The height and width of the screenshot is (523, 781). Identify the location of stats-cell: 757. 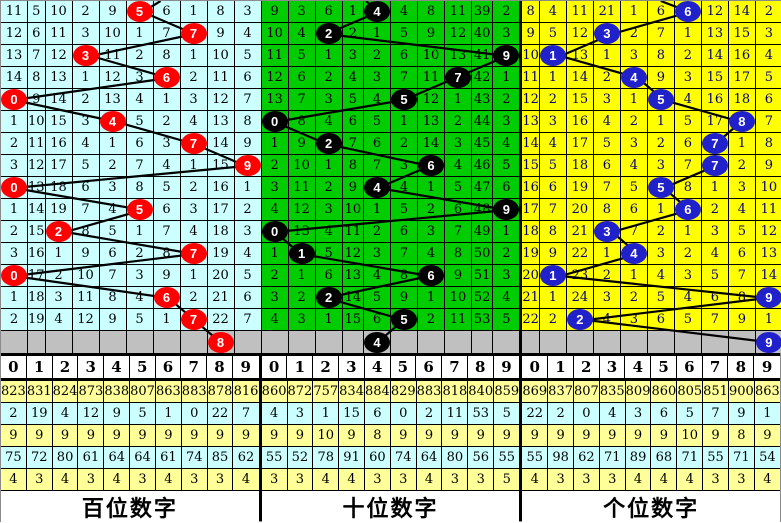
(326, 392).